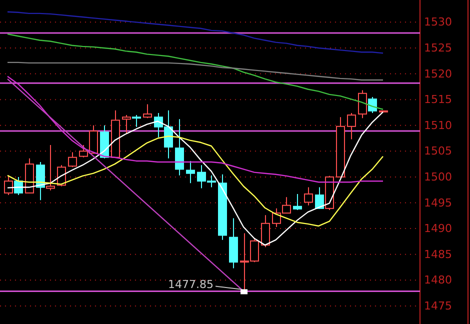  What do you see at coordinates (438, 177) in the screenshot?
I see `y-tick-label: 1500` at bounding box center [438, 177].